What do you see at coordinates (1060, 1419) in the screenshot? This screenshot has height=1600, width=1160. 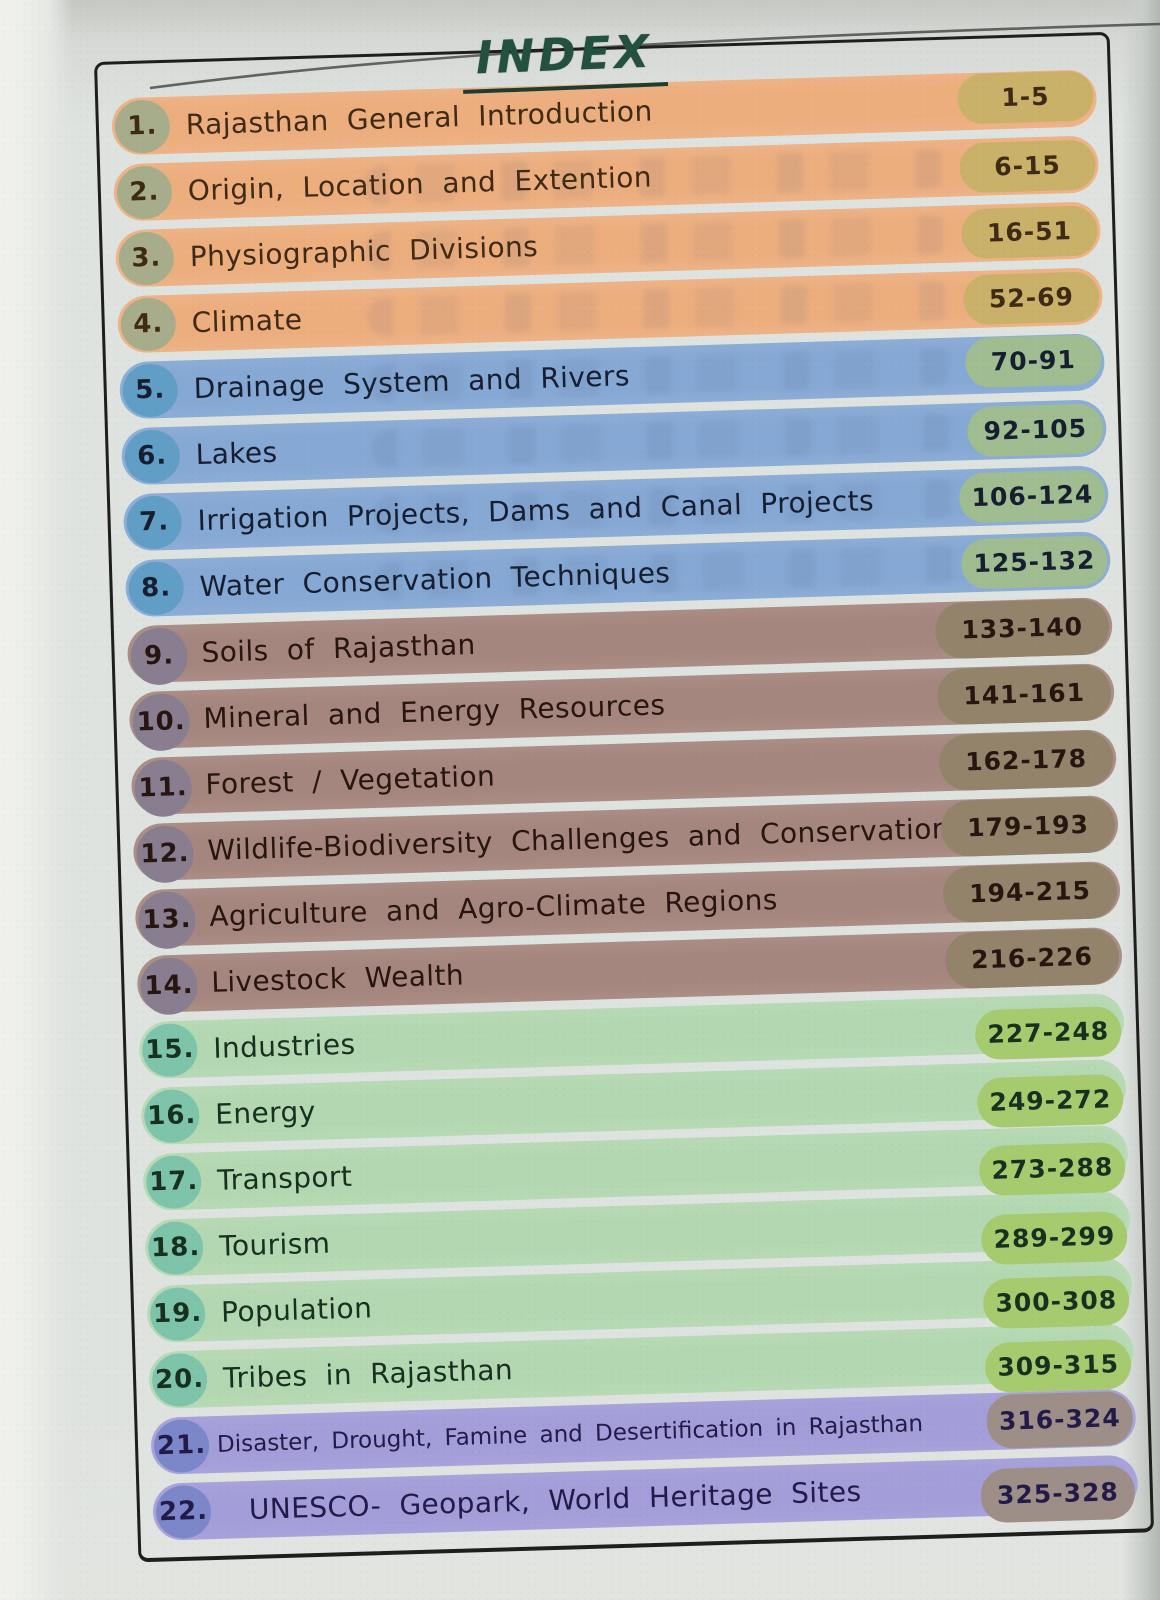 I see `entry-pages-badge: 316-324` at bounding box center [1060, 1419].